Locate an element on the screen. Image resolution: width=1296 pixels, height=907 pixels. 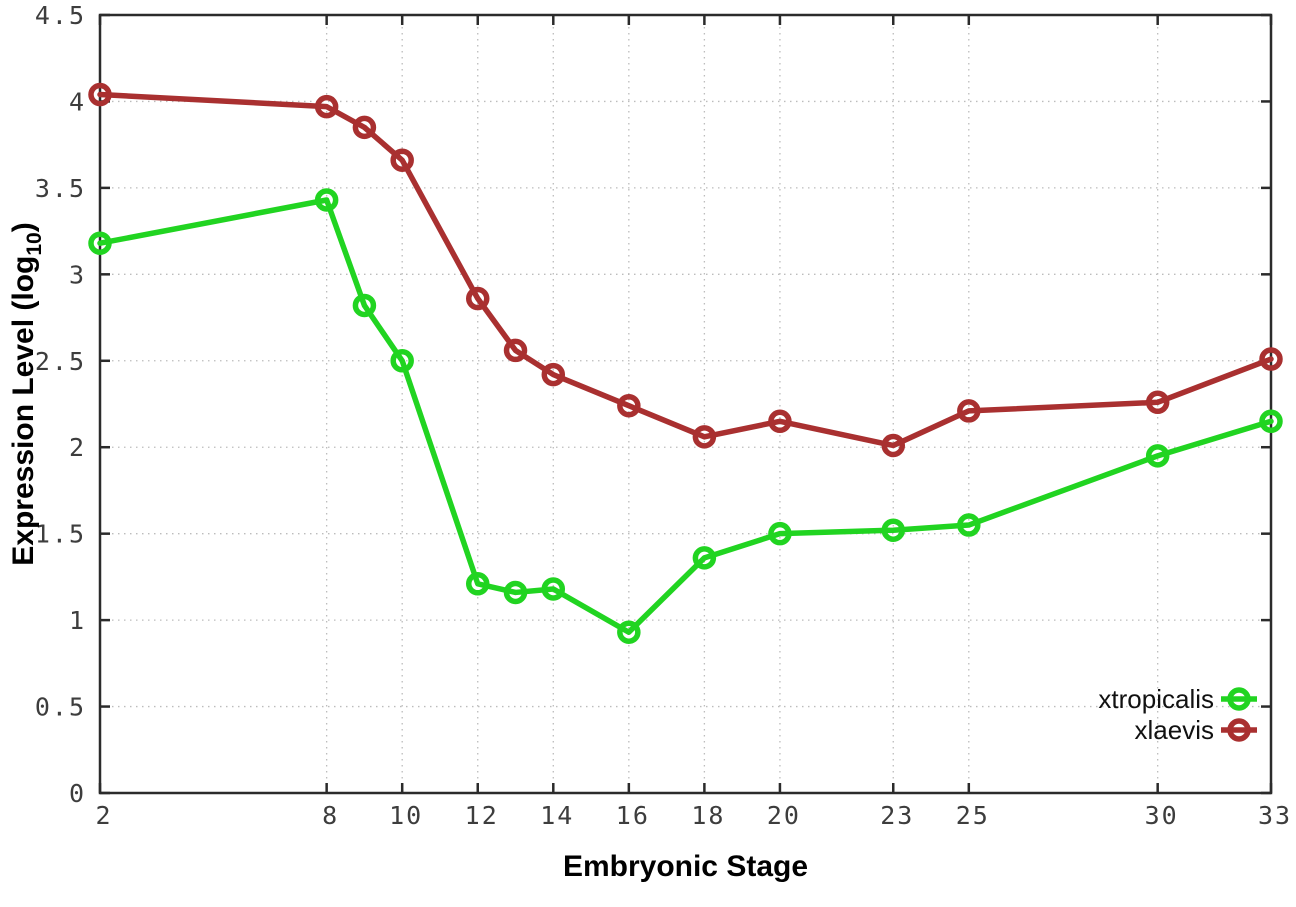
x-tick-label: 25 is located at coordinates (973, 815).